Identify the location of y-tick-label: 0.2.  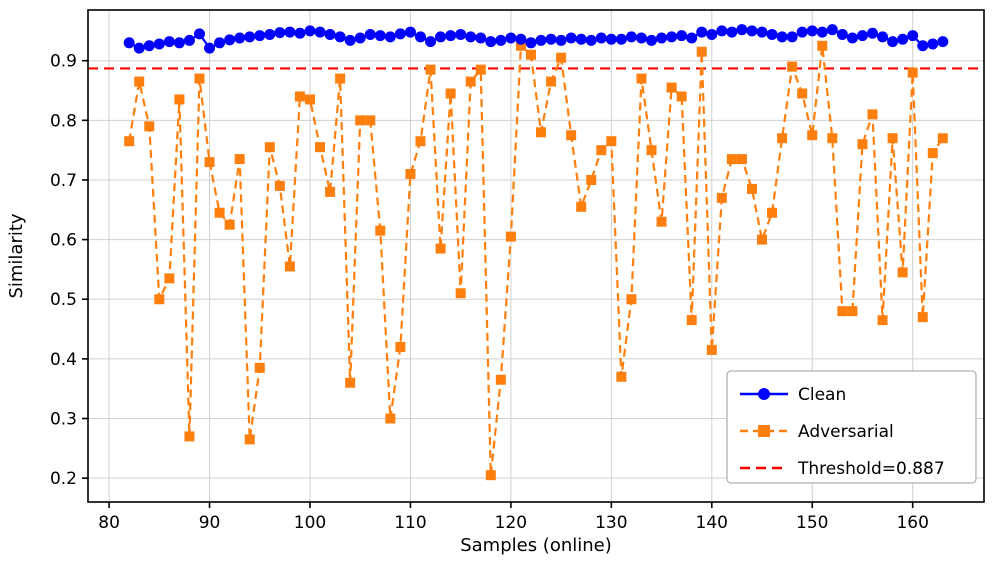
(63, 479).